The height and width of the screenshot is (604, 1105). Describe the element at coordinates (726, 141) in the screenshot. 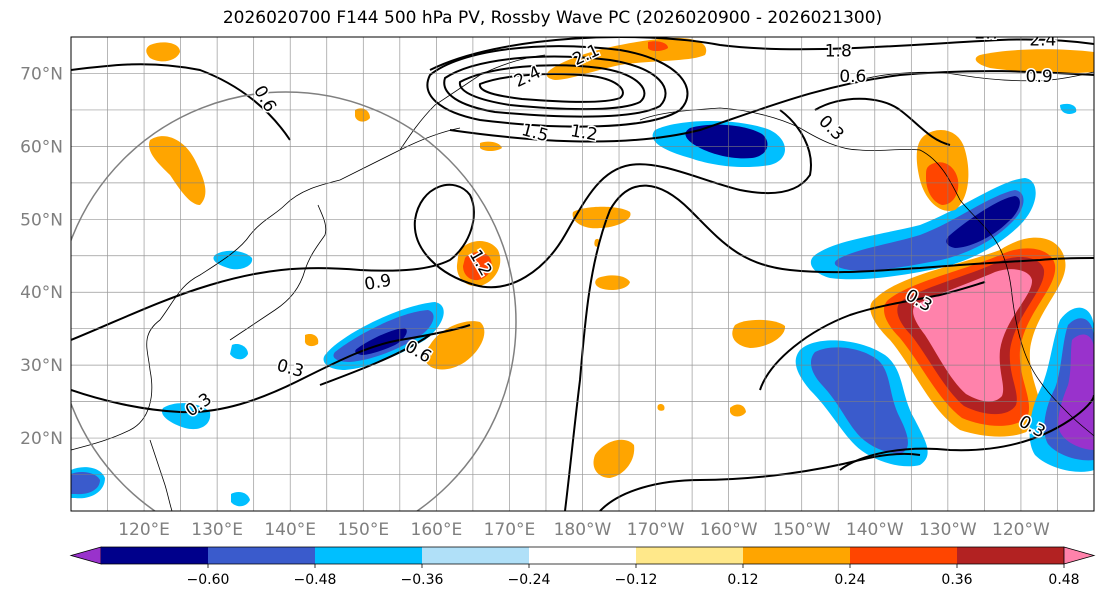

I see `negative-anomaly-bering-core` at that location.